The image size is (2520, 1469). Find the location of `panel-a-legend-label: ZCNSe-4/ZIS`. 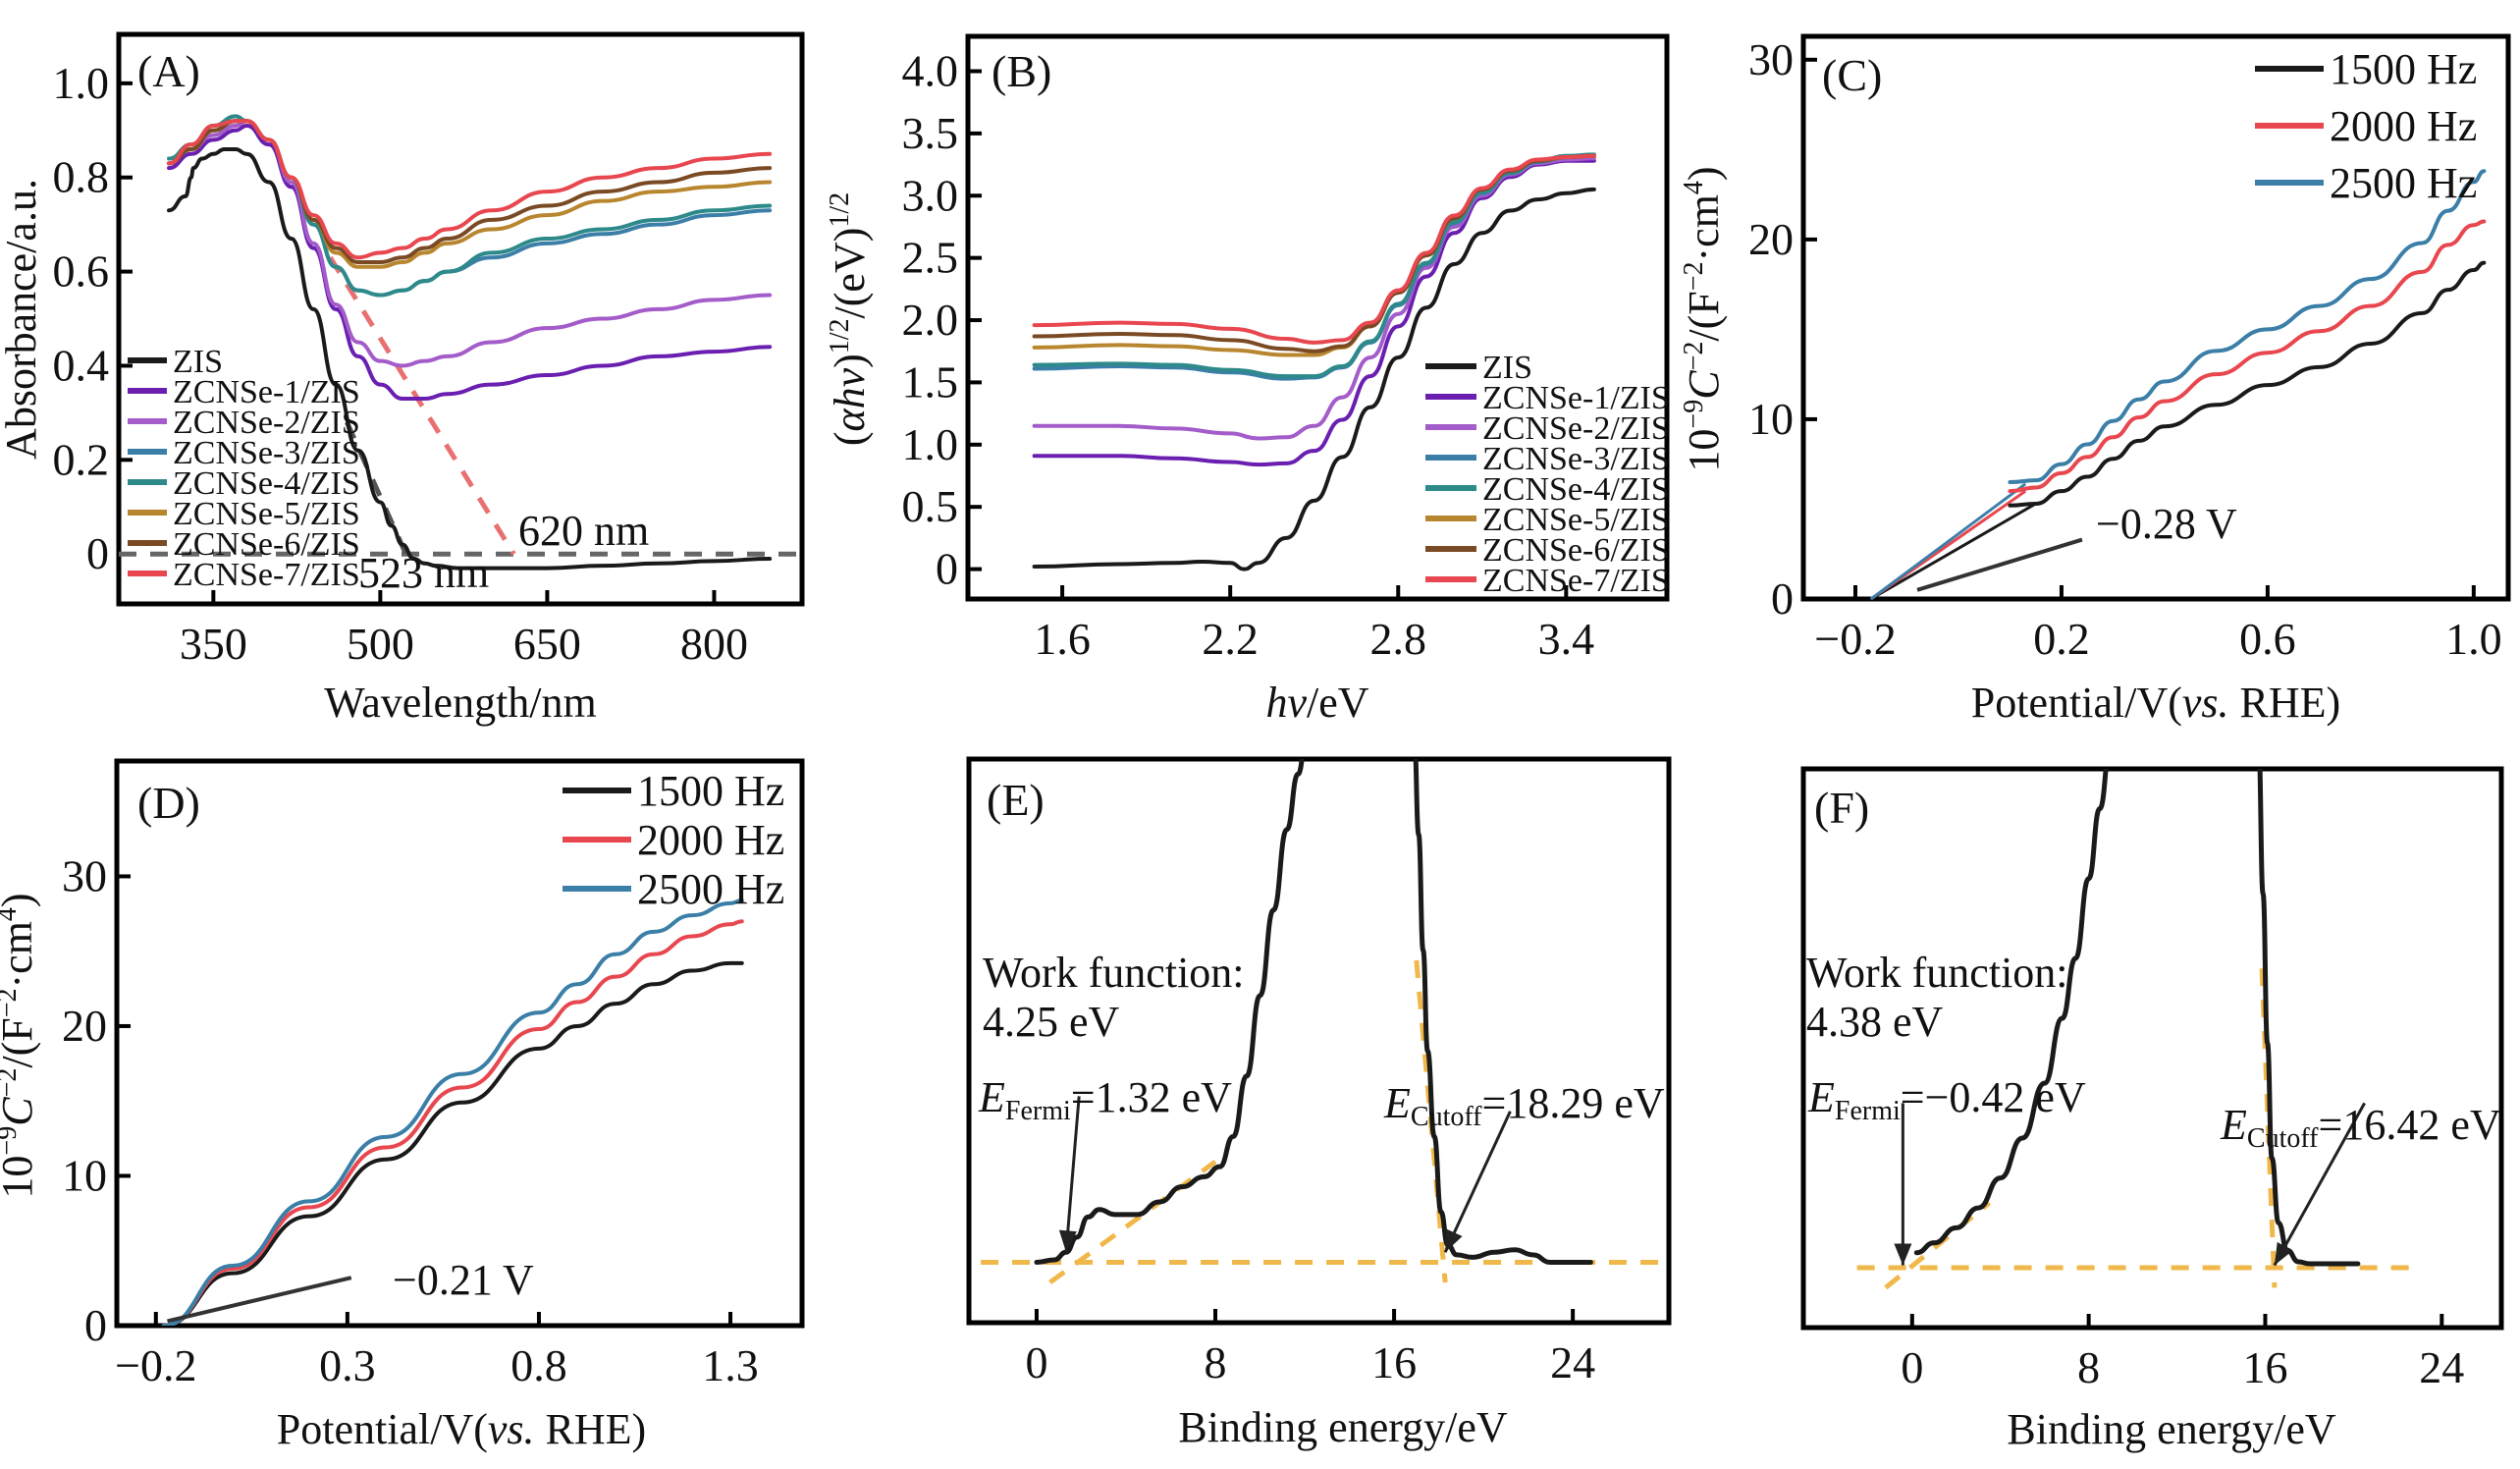

panel-a-legend-label: ZCNSe-4/ZIS is located at coordinates (266, 483).